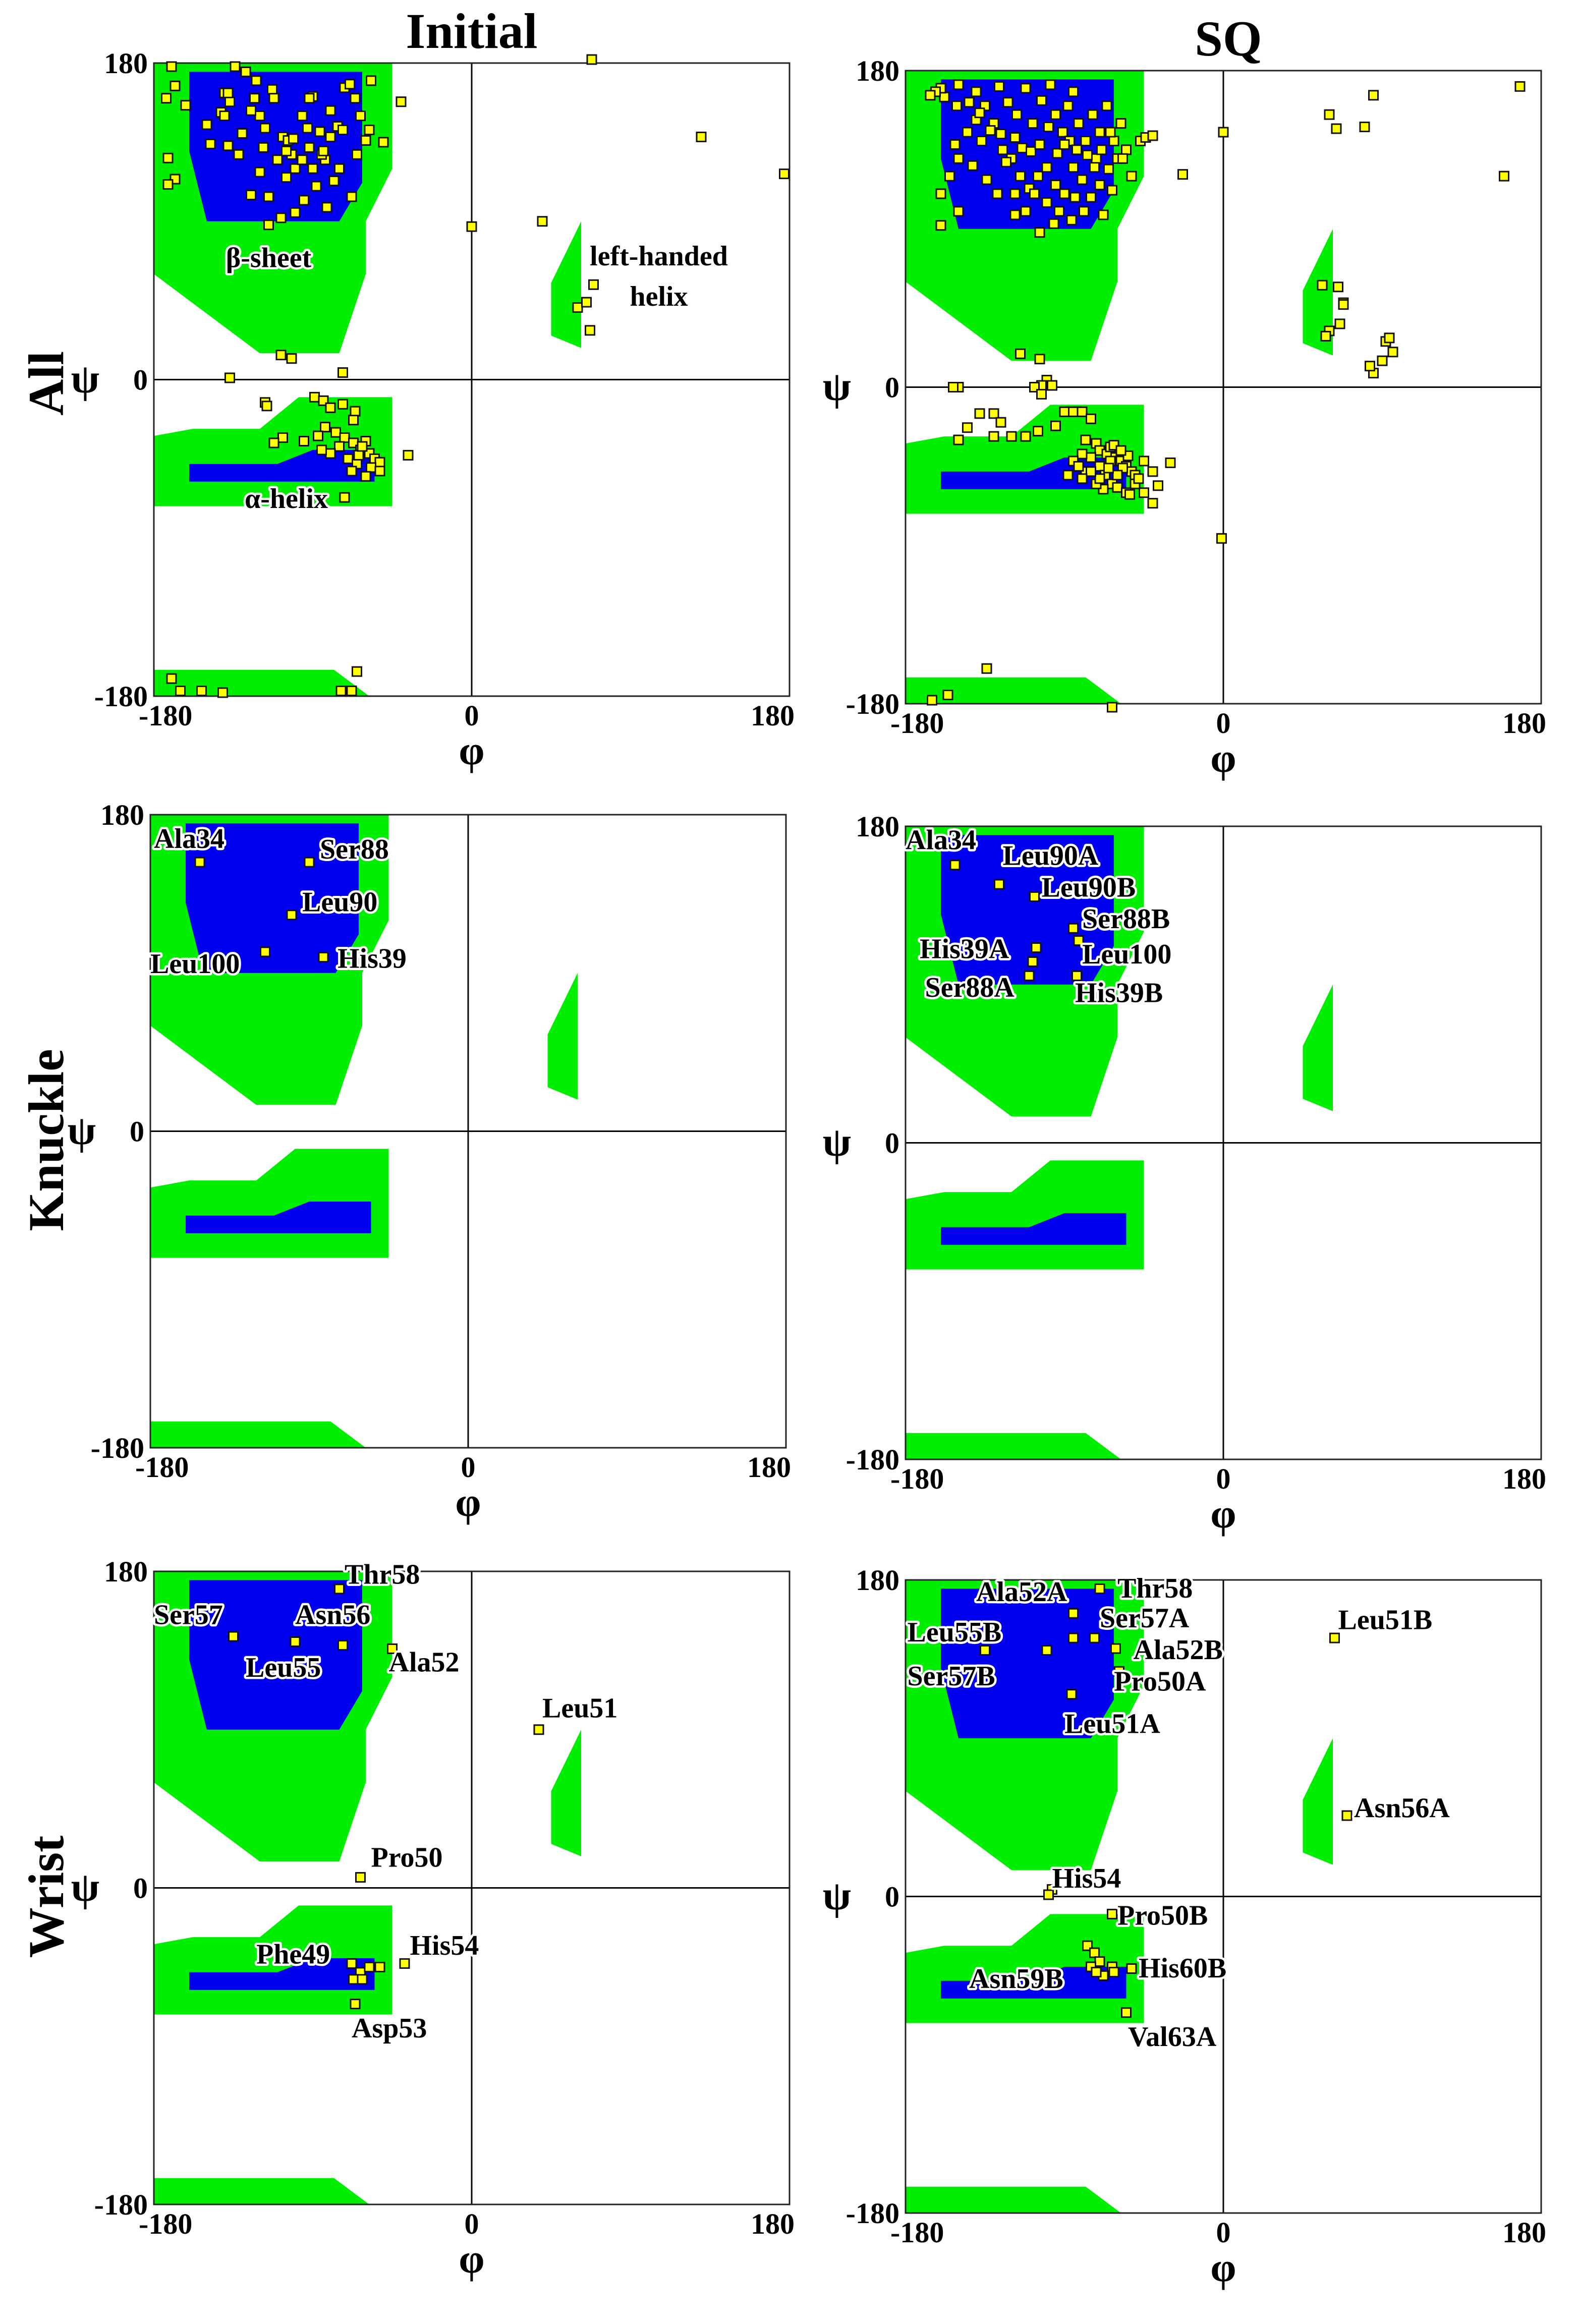 This screenshot has height=2324, width=1579. What do you see at coordinates (941, 840) in the screenshot?
I see `residue-label: Ala34` at bounding box center [941, 840].